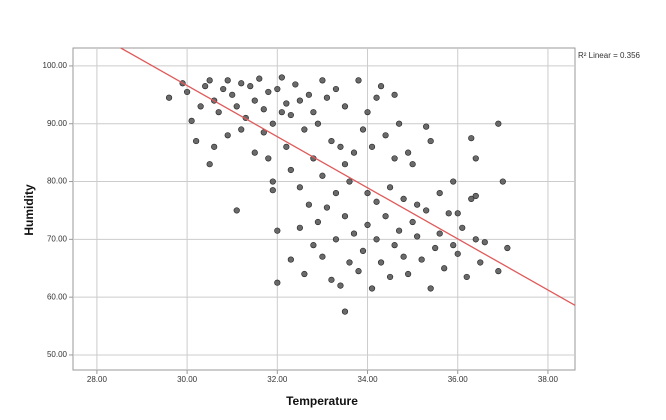  What do you see at coordinates (57, 181) in the screenshot?
I see `y-tick-label: 80.00` at bounding box center [57, 181].